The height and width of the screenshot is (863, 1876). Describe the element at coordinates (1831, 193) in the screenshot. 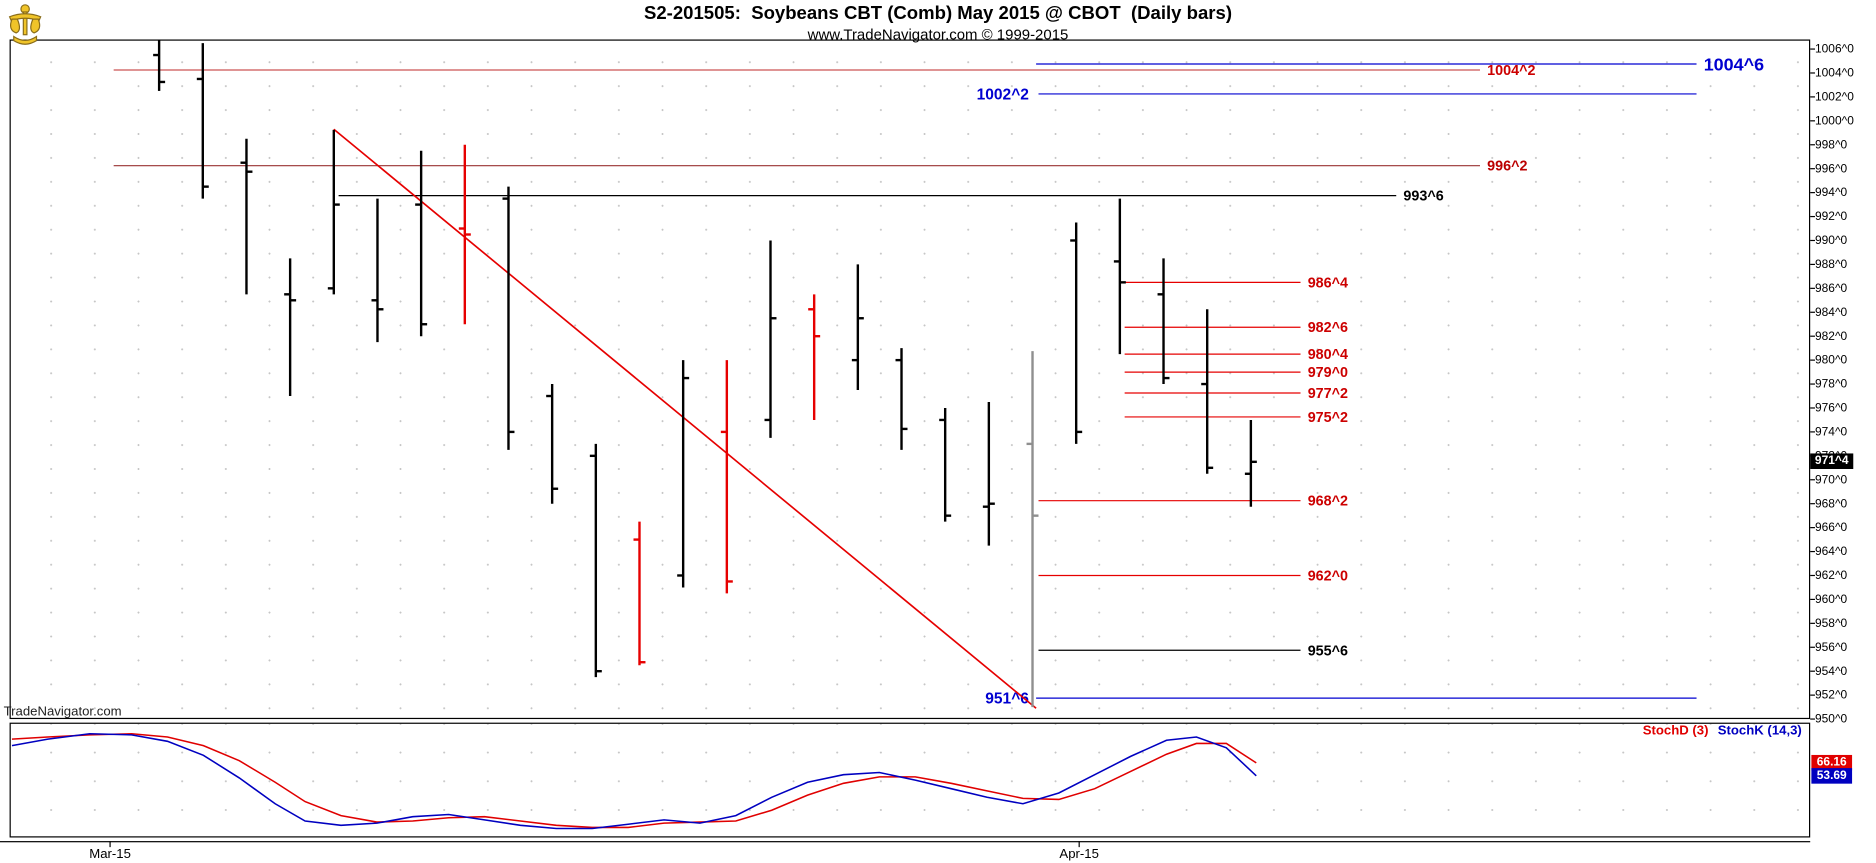

I see `price-axis-label: 994^0` at that location.